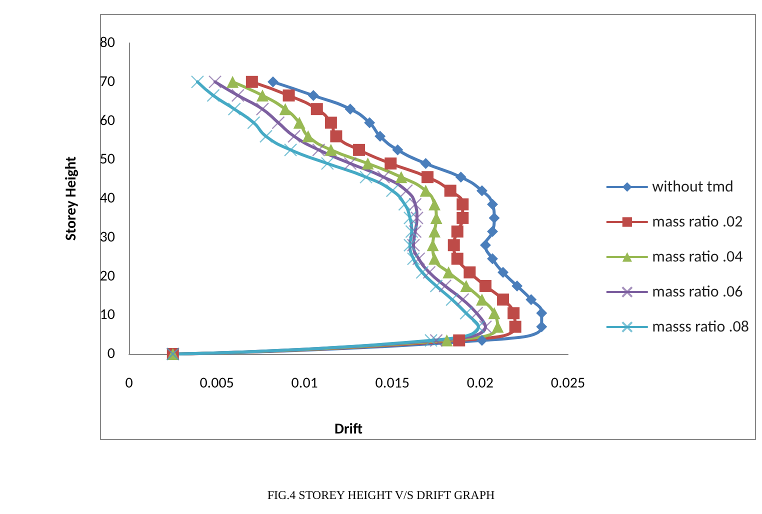 Image resolution: width=762 pixels, height=514 pixels. Describe the element at coordinates (71, 198) in the screenshot. I see `y-axis-title: Storey Height` at that location.